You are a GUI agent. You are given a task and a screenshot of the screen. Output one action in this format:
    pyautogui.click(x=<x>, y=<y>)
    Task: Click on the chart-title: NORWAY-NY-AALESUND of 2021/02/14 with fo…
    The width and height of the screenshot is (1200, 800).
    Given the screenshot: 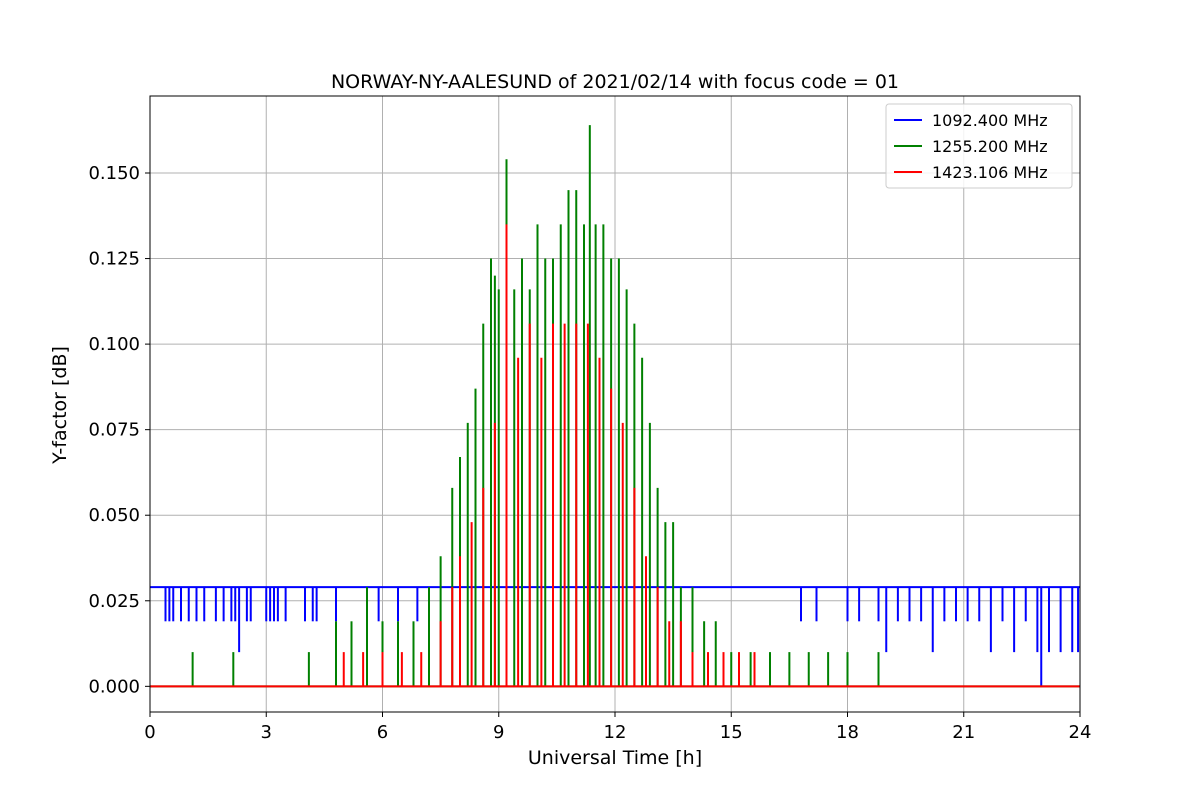 What is the action you would take?
    pyautogui.click(x=615, y=82)
    